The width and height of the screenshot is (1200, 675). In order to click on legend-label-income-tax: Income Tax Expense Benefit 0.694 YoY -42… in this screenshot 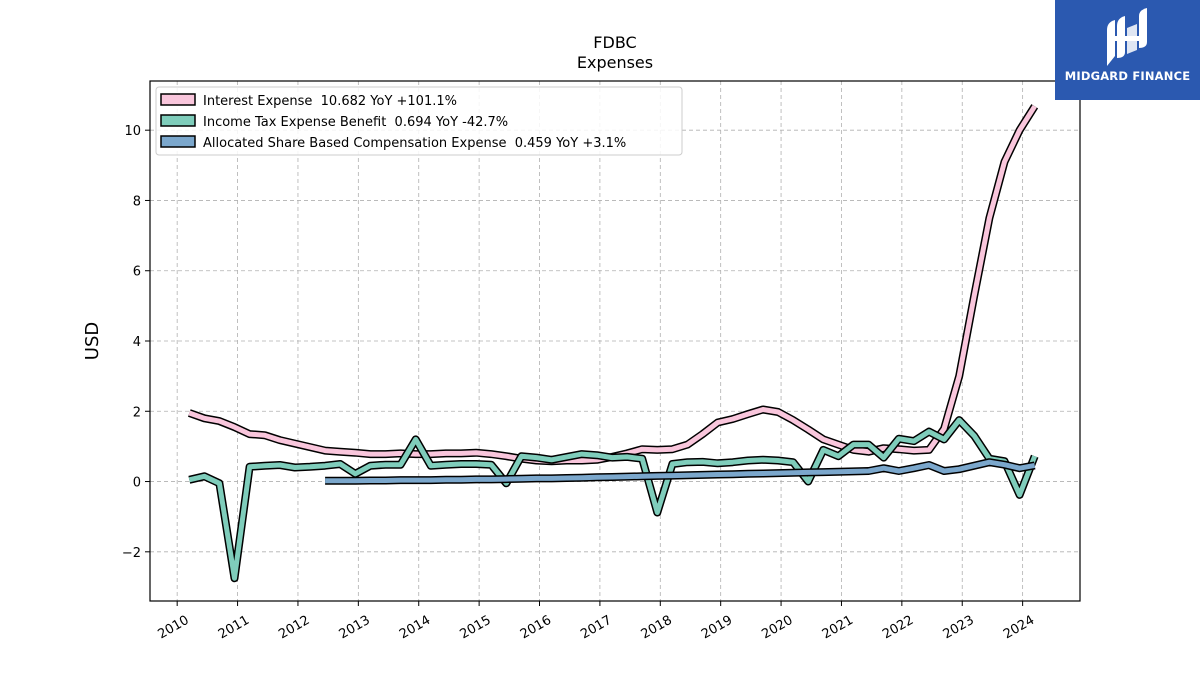, I will do `click(355, 122)`.